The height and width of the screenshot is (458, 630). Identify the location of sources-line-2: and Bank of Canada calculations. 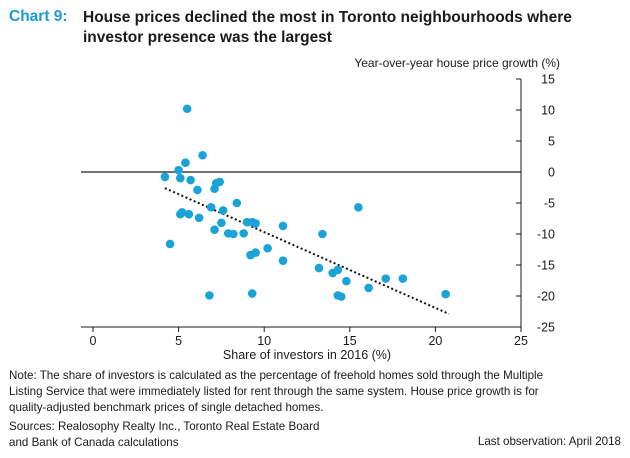
(94, 442).